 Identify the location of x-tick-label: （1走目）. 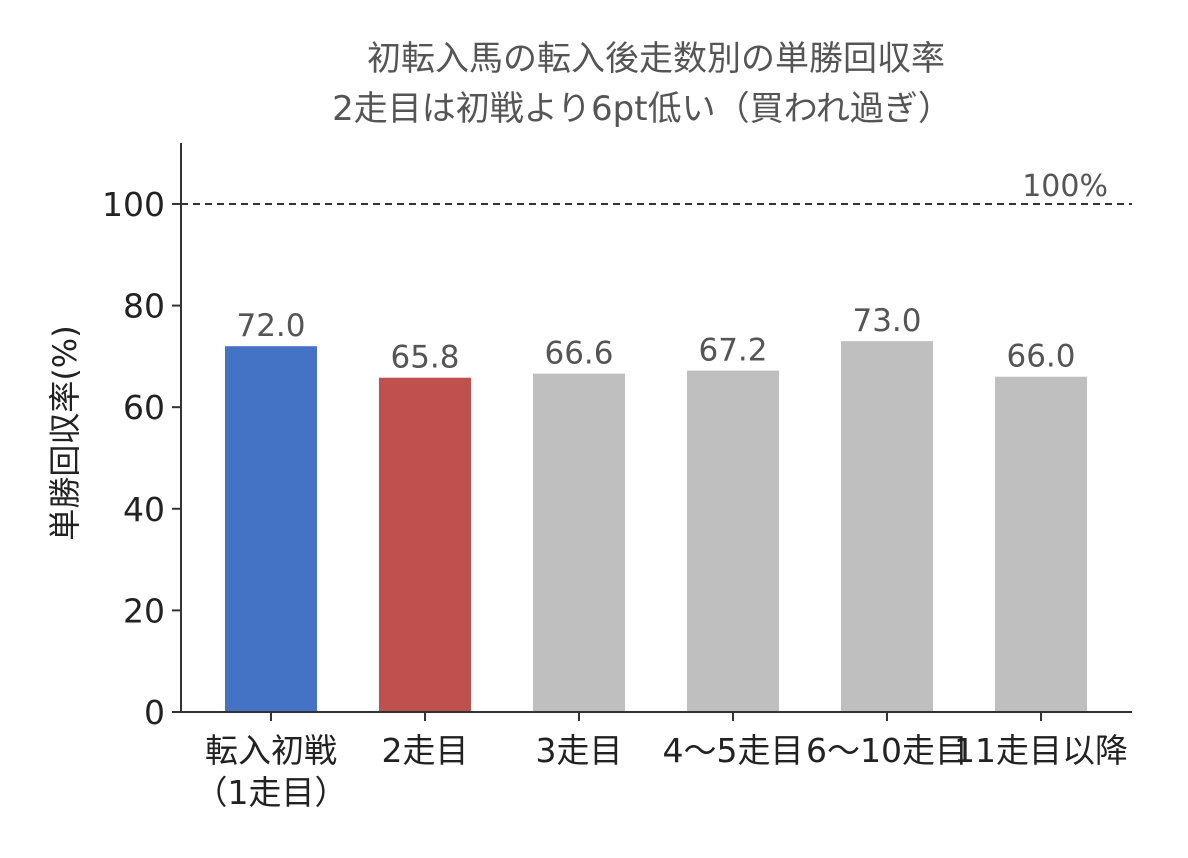
(271, 792).